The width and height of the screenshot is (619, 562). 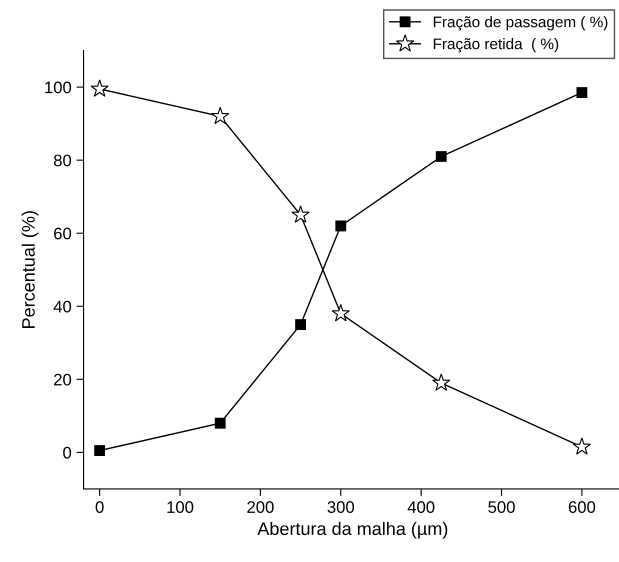 What do you see at coordinates (521, 23) in the screenshot?
I see `legend-label: Fração de passagem ( %)` at bounding box center [521, 23].